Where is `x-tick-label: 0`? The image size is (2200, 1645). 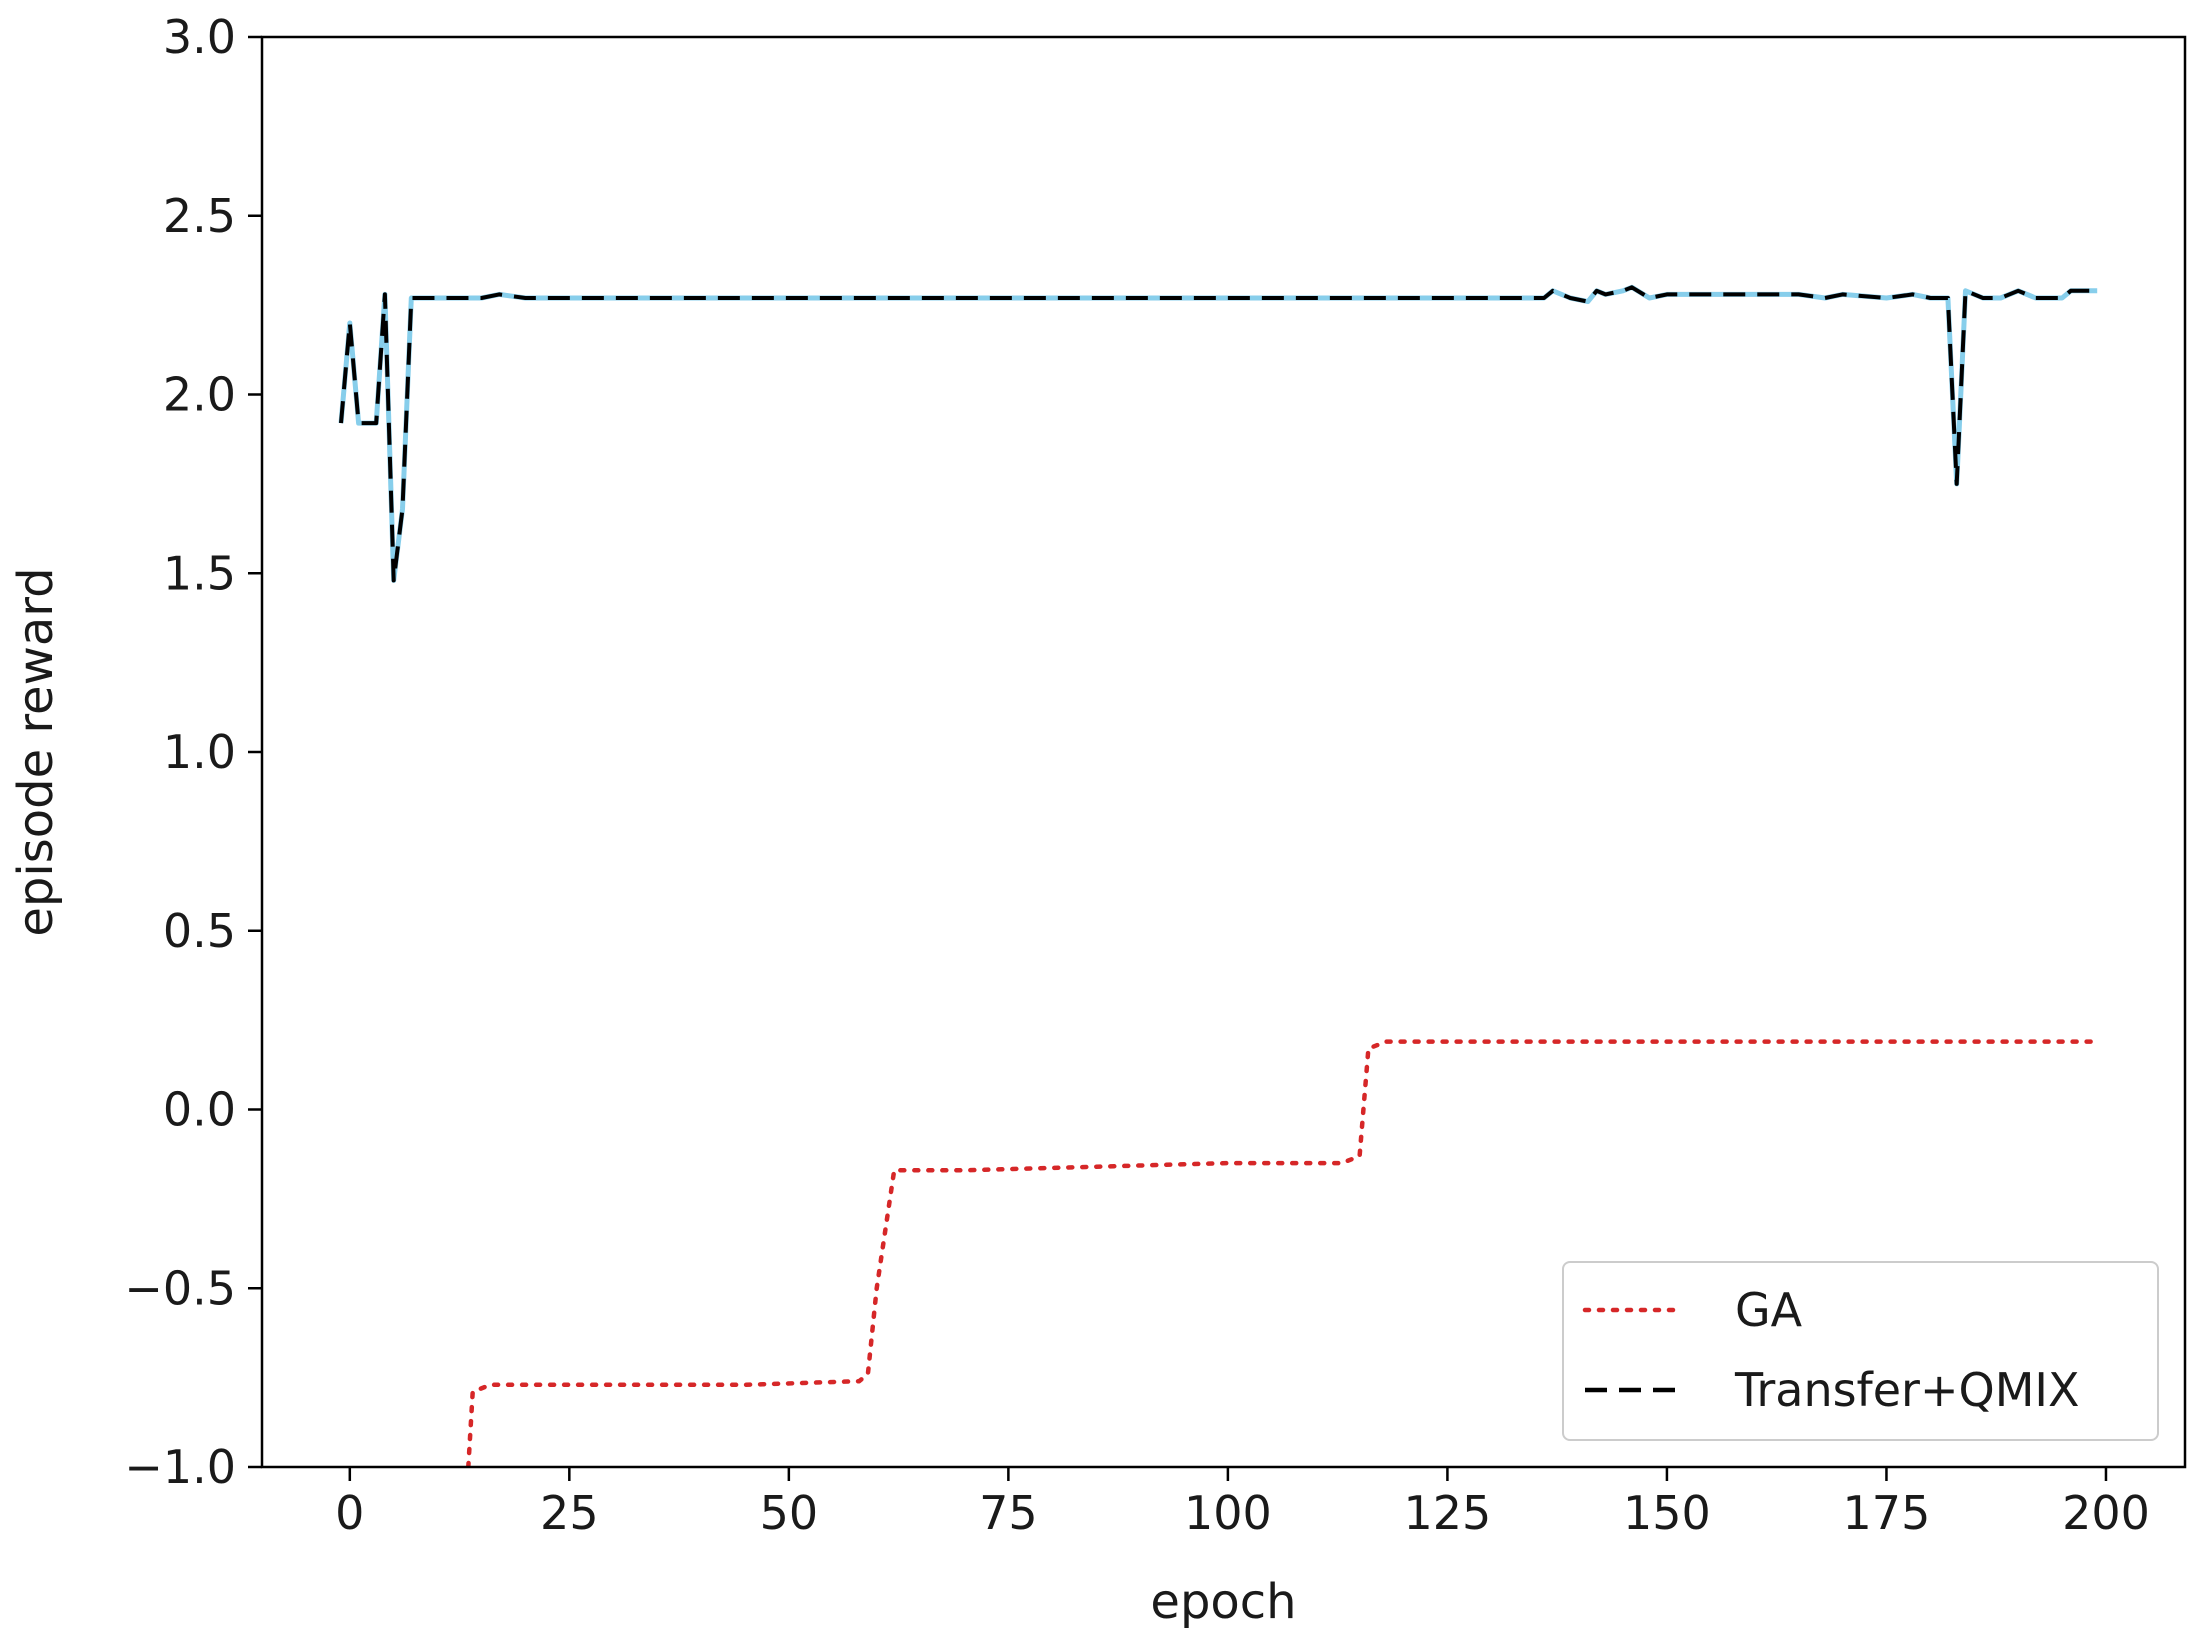 x-tick-label: 0 is located at coordinates (349, 1513).